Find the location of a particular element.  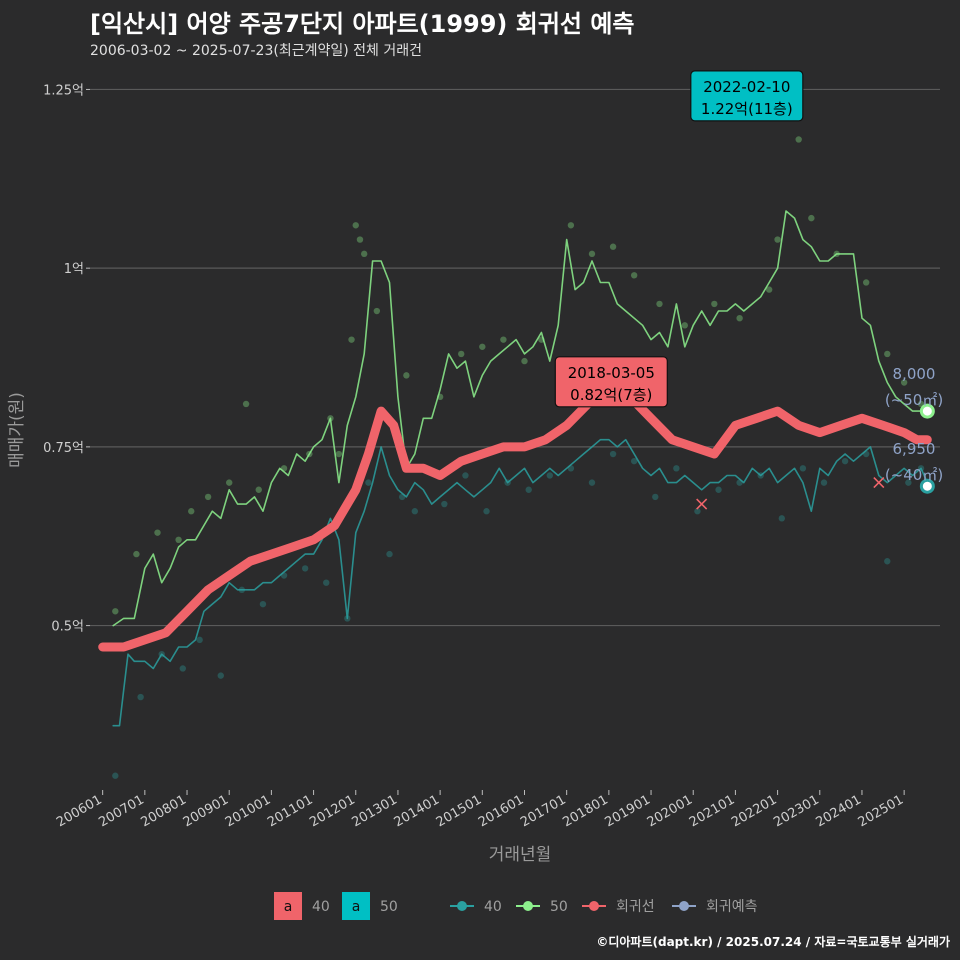

x-tick-label: 202501 is located at coordinates (881, 811).